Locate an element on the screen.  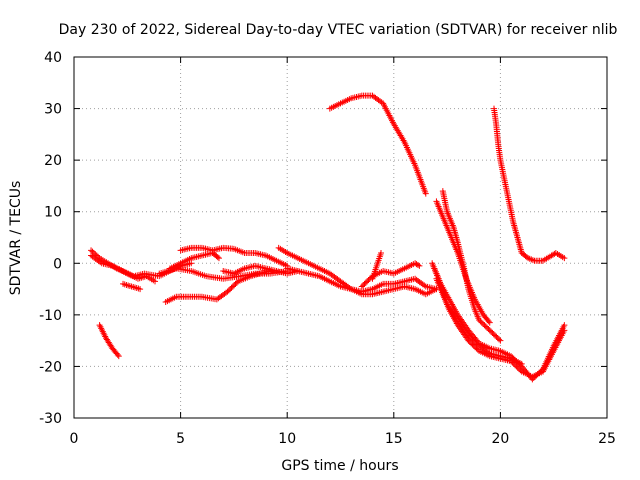
x-tick-label: 5 is located at coordinates (180, 439).